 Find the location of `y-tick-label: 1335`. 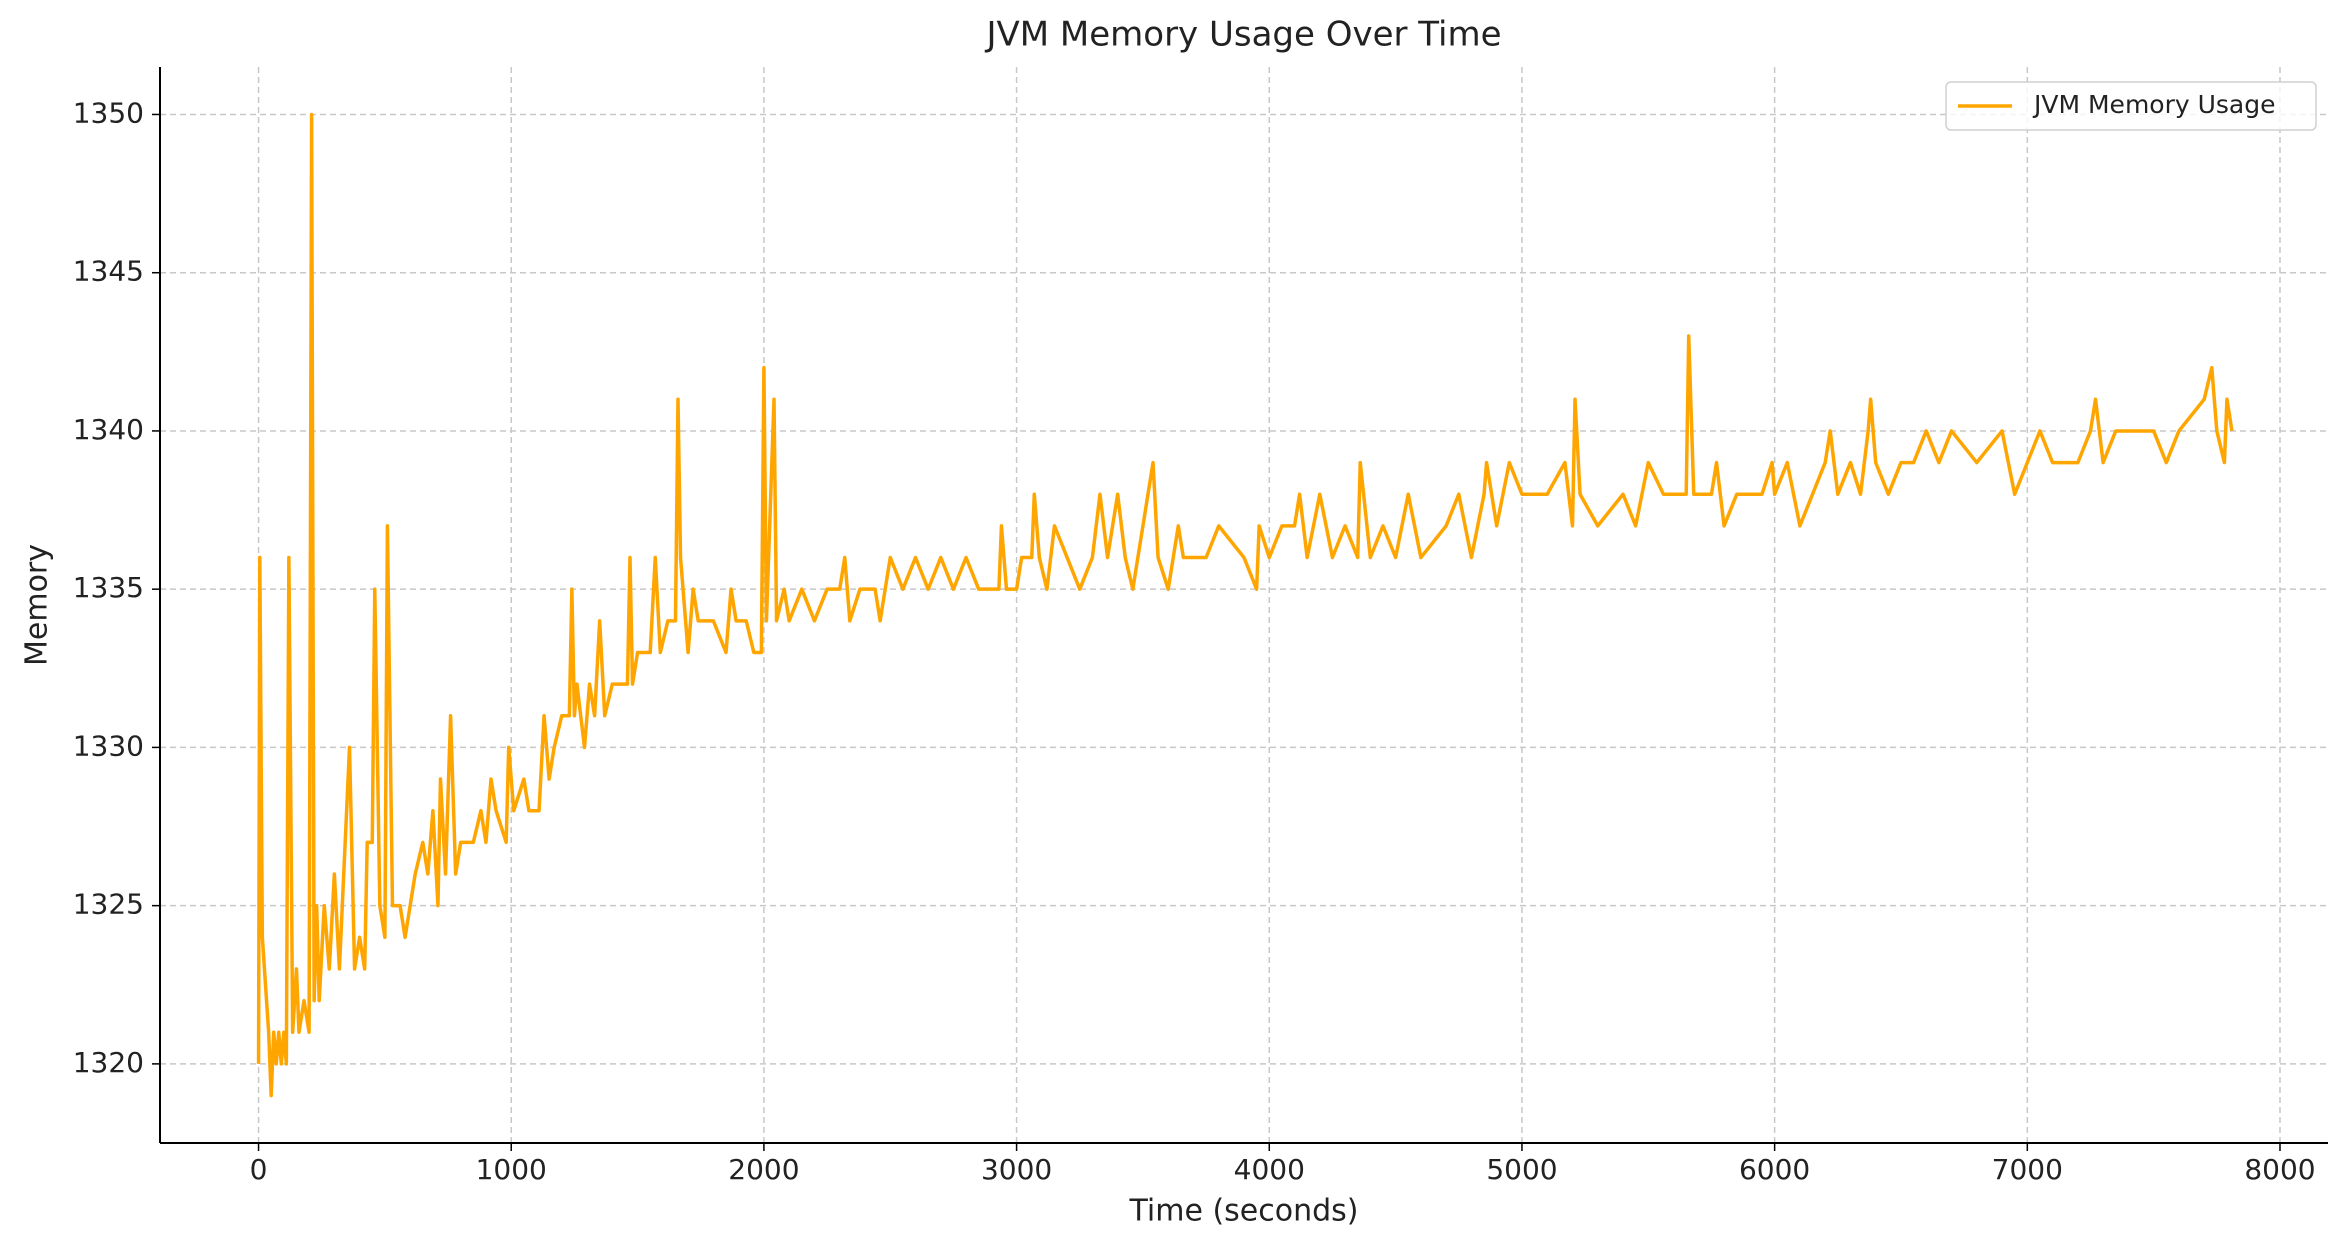

y-tick-label: 1335 is located at coordinates (108, 587).